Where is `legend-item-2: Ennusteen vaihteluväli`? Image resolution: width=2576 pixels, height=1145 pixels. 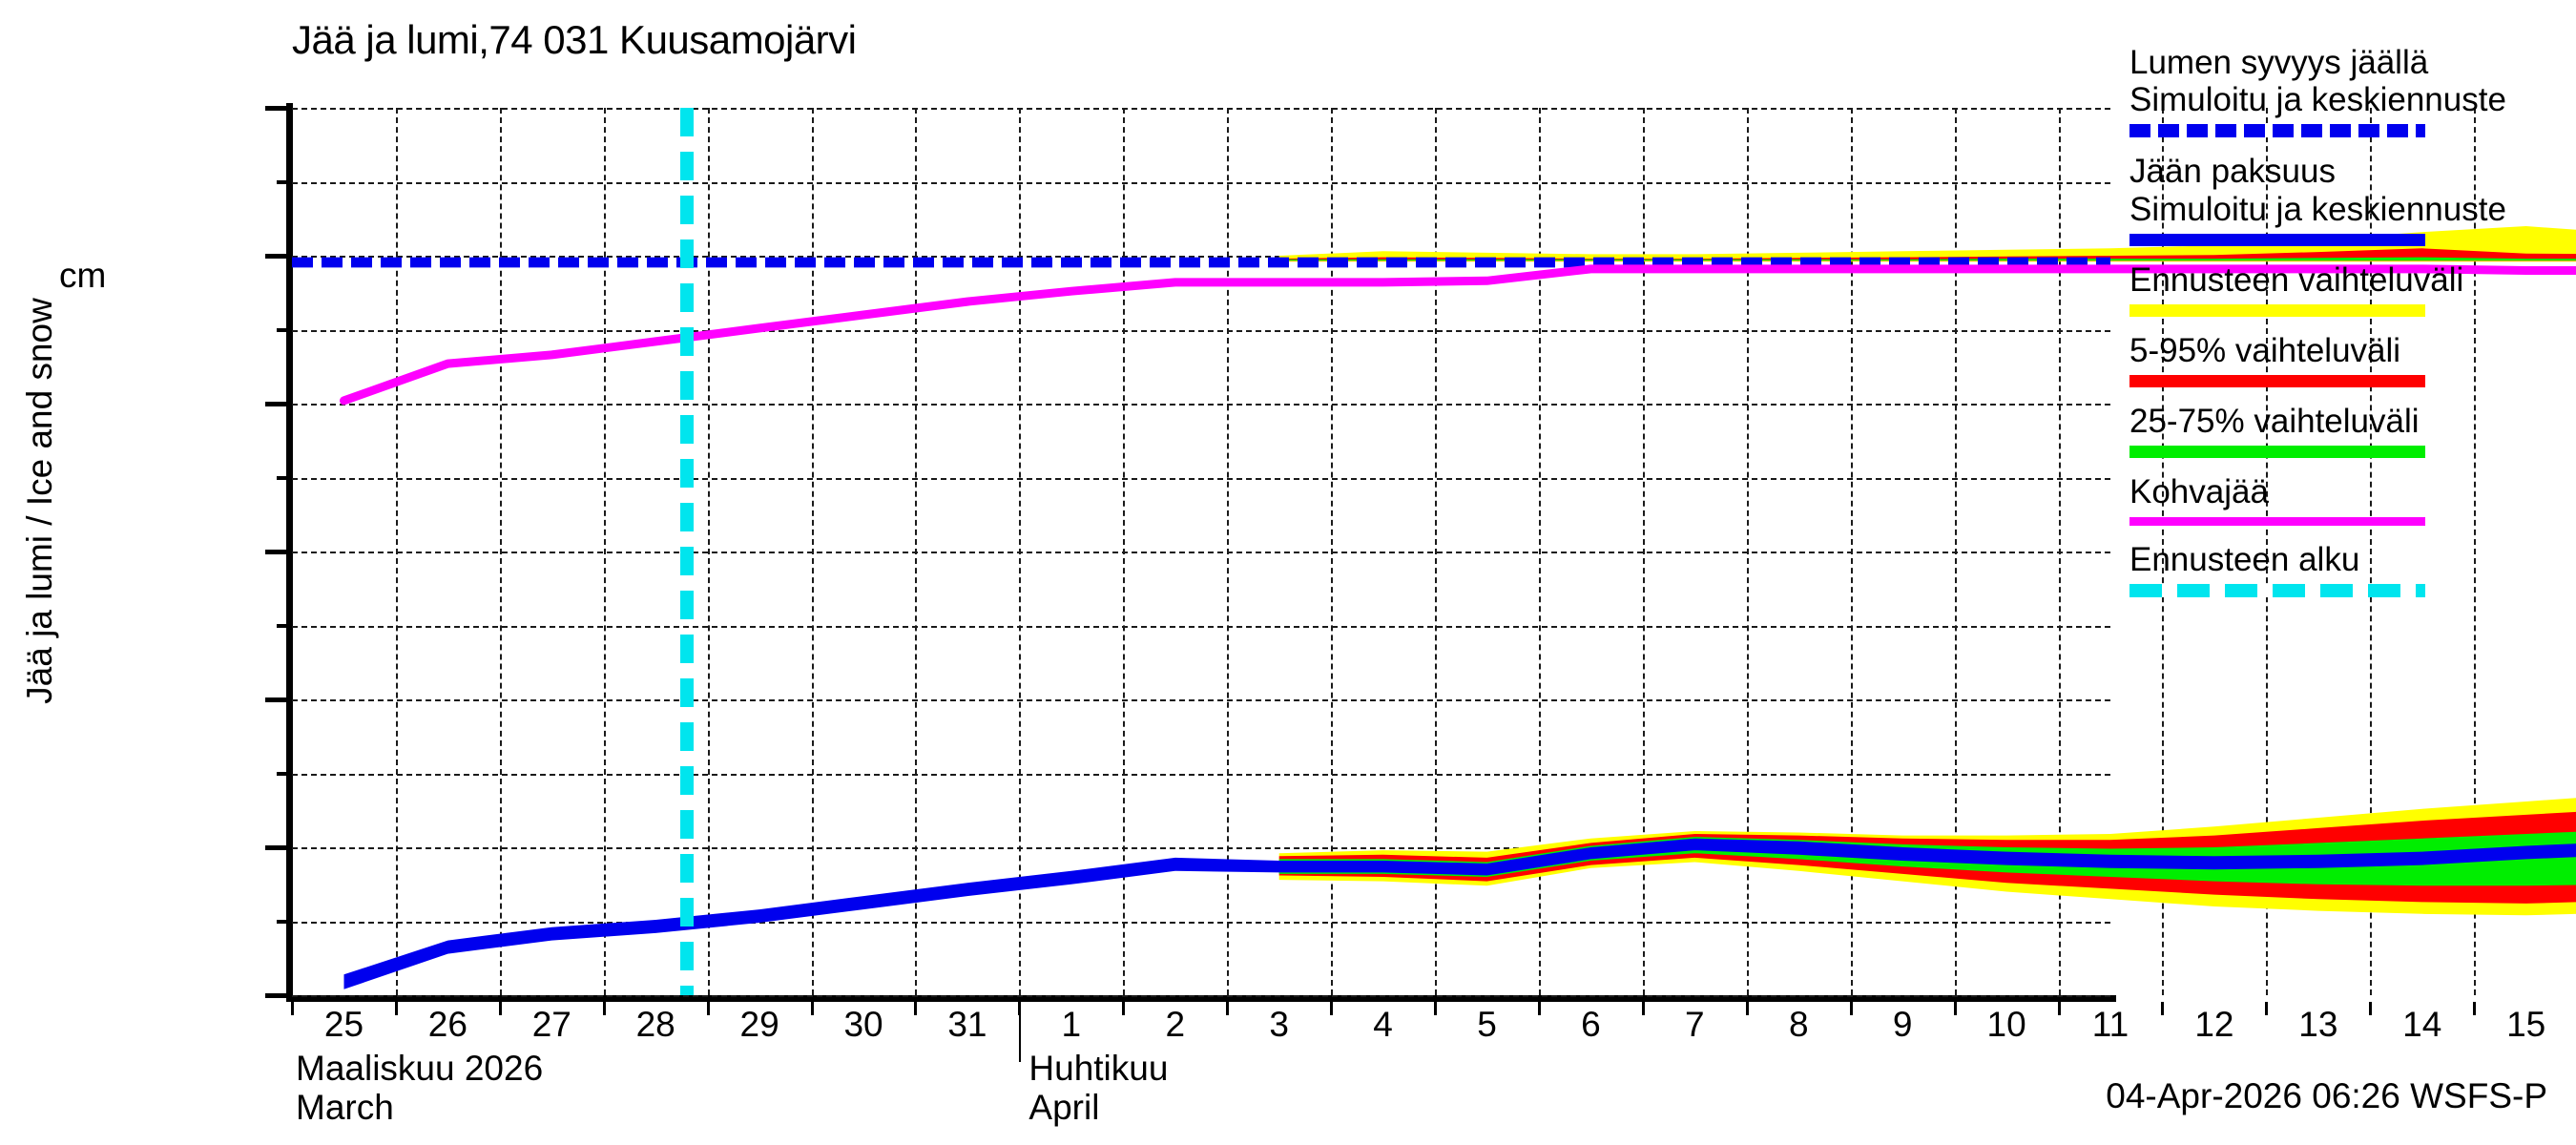
legend-item-2: Ennusteen vaihteluväli is located at coordinates (2352, 289).